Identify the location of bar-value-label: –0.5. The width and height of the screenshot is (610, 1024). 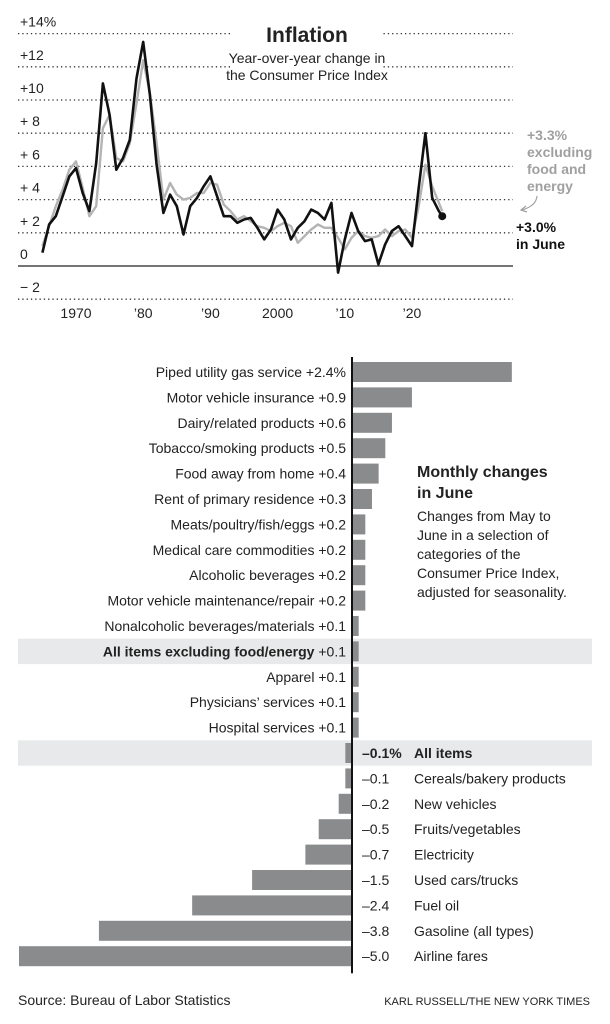
(375, 829).